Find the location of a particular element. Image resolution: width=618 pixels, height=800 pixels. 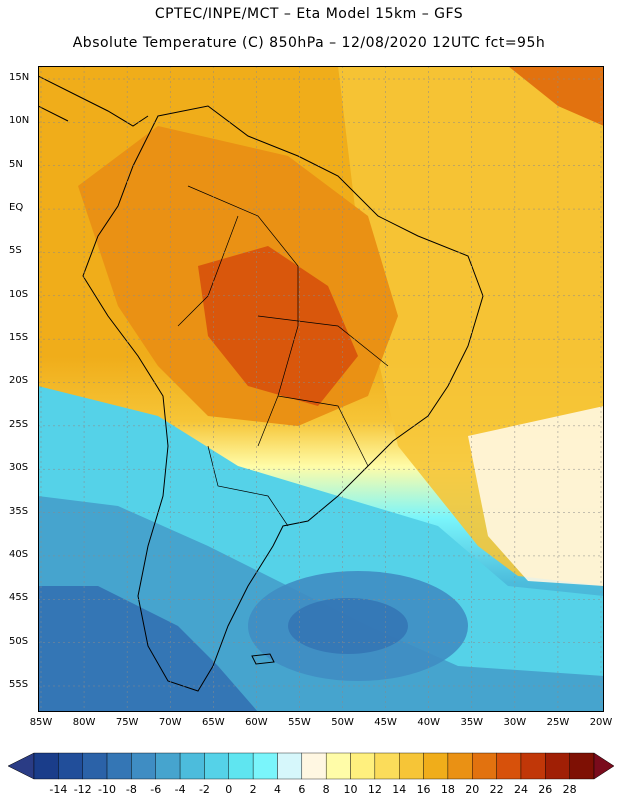

colorbar-tick-label: 20 is located at coordinates (472, 789).